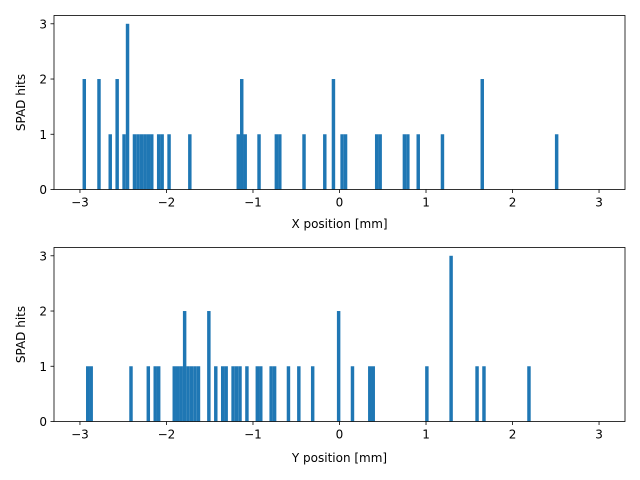 The width and height of the screenshot is (640, 480). I want to click on x-histogram-x-tick-label-0: −3, so click(80, 203).